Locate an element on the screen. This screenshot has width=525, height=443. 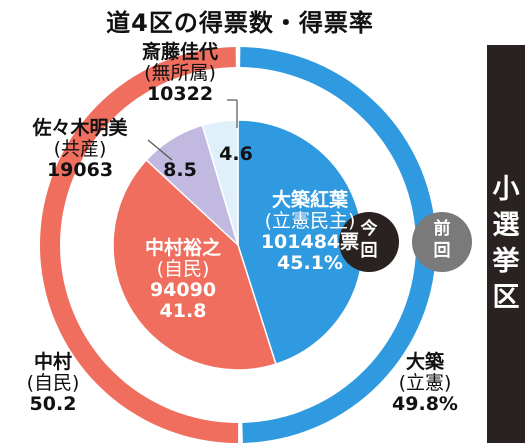
previous-badge: 前 回 is located at coordinates (442, 242).